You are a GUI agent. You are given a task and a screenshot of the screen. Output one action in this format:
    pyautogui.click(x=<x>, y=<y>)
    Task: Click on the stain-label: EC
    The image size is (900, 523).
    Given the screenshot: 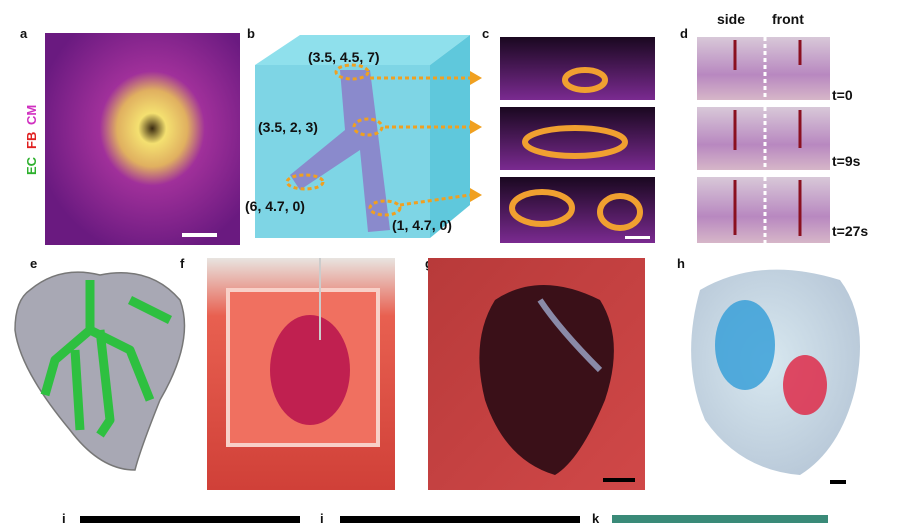 What is the action you would take?
    pyautogui.click(x=31, y=165)
    